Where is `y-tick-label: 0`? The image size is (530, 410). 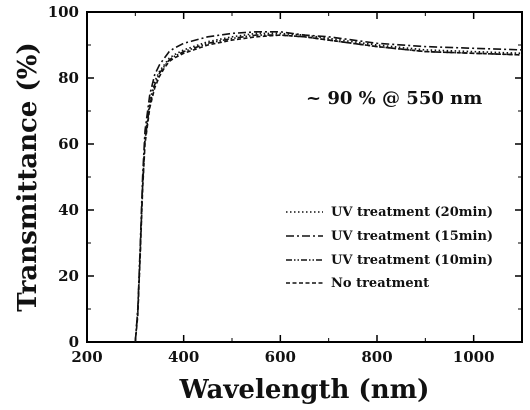
y-tick-label: 0 is located at coordinates (74, 342).